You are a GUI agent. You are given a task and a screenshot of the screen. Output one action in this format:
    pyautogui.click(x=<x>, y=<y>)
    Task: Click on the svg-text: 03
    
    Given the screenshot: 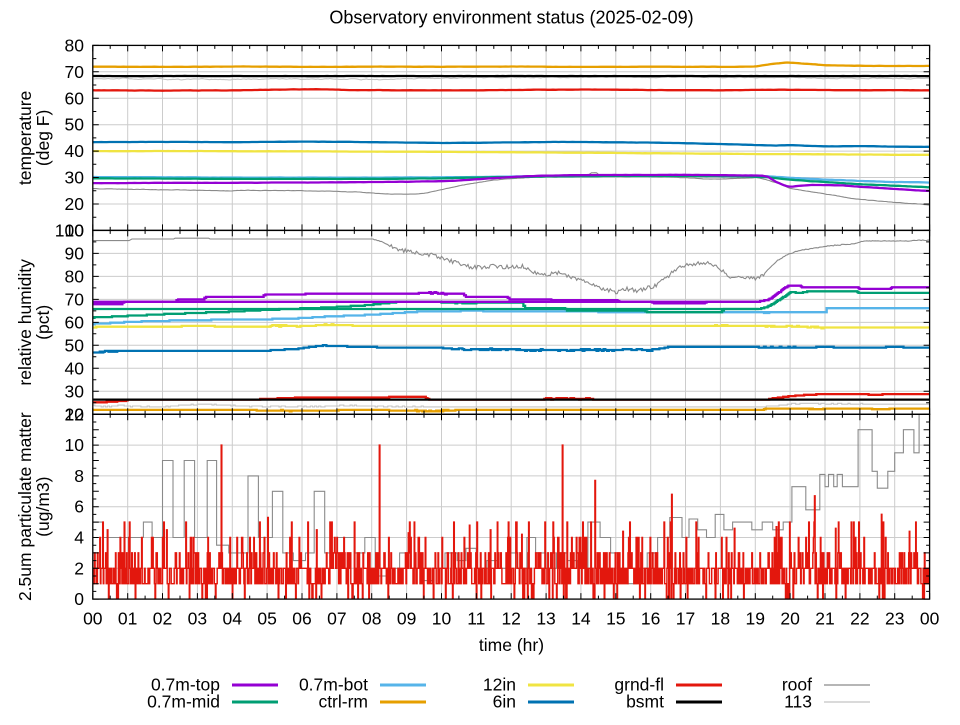 What is the action you would take?
    pyautogui.click(x=197, y=619)
    